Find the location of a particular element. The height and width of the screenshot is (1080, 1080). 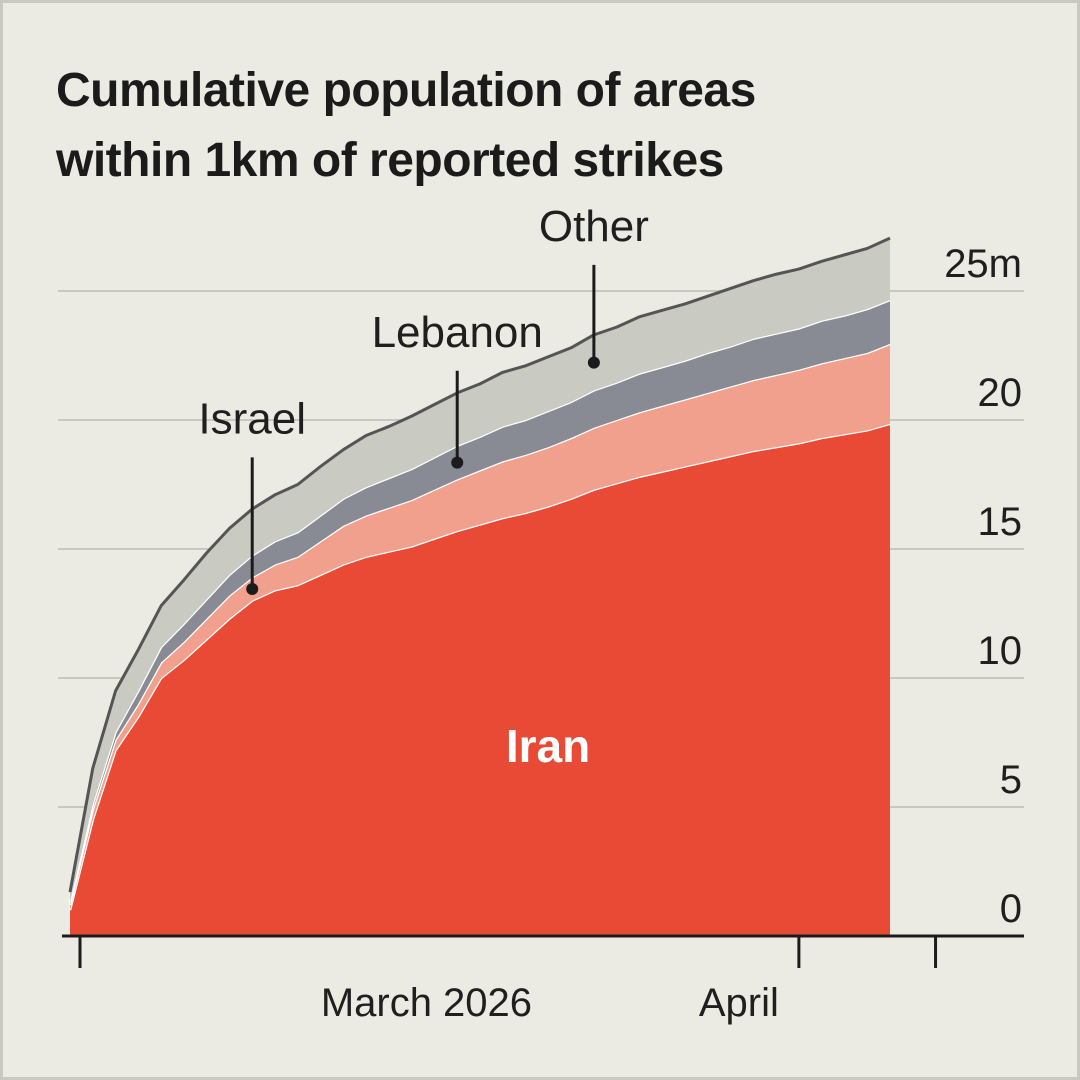

chart-title-line-2: within 1km of reported strikes is located at coordinates (390, 160).